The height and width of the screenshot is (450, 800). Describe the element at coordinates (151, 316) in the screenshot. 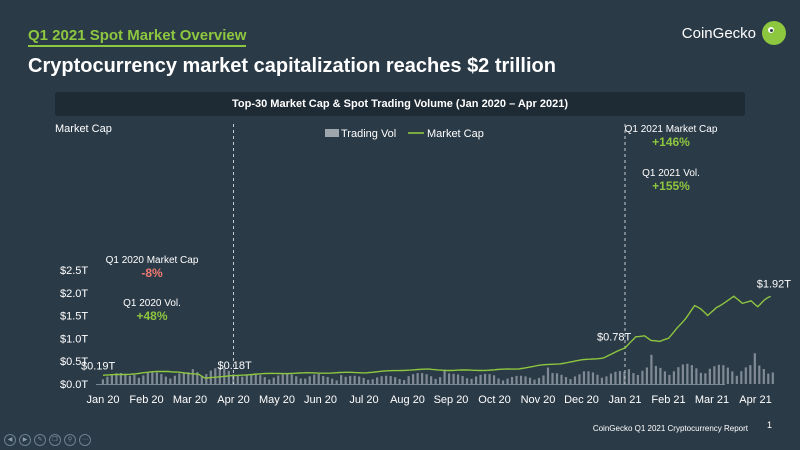

I see `annotation-value: +48%` at that location.